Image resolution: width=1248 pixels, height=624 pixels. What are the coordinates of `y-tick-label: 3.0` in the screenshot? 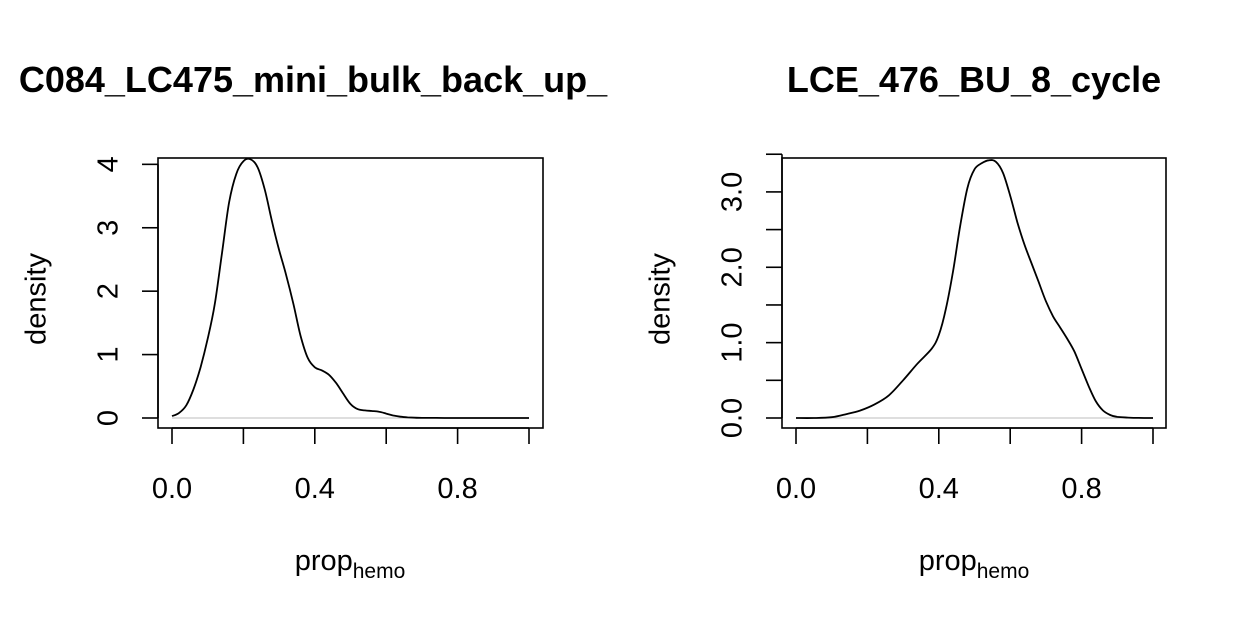 It's located at (733, 192).